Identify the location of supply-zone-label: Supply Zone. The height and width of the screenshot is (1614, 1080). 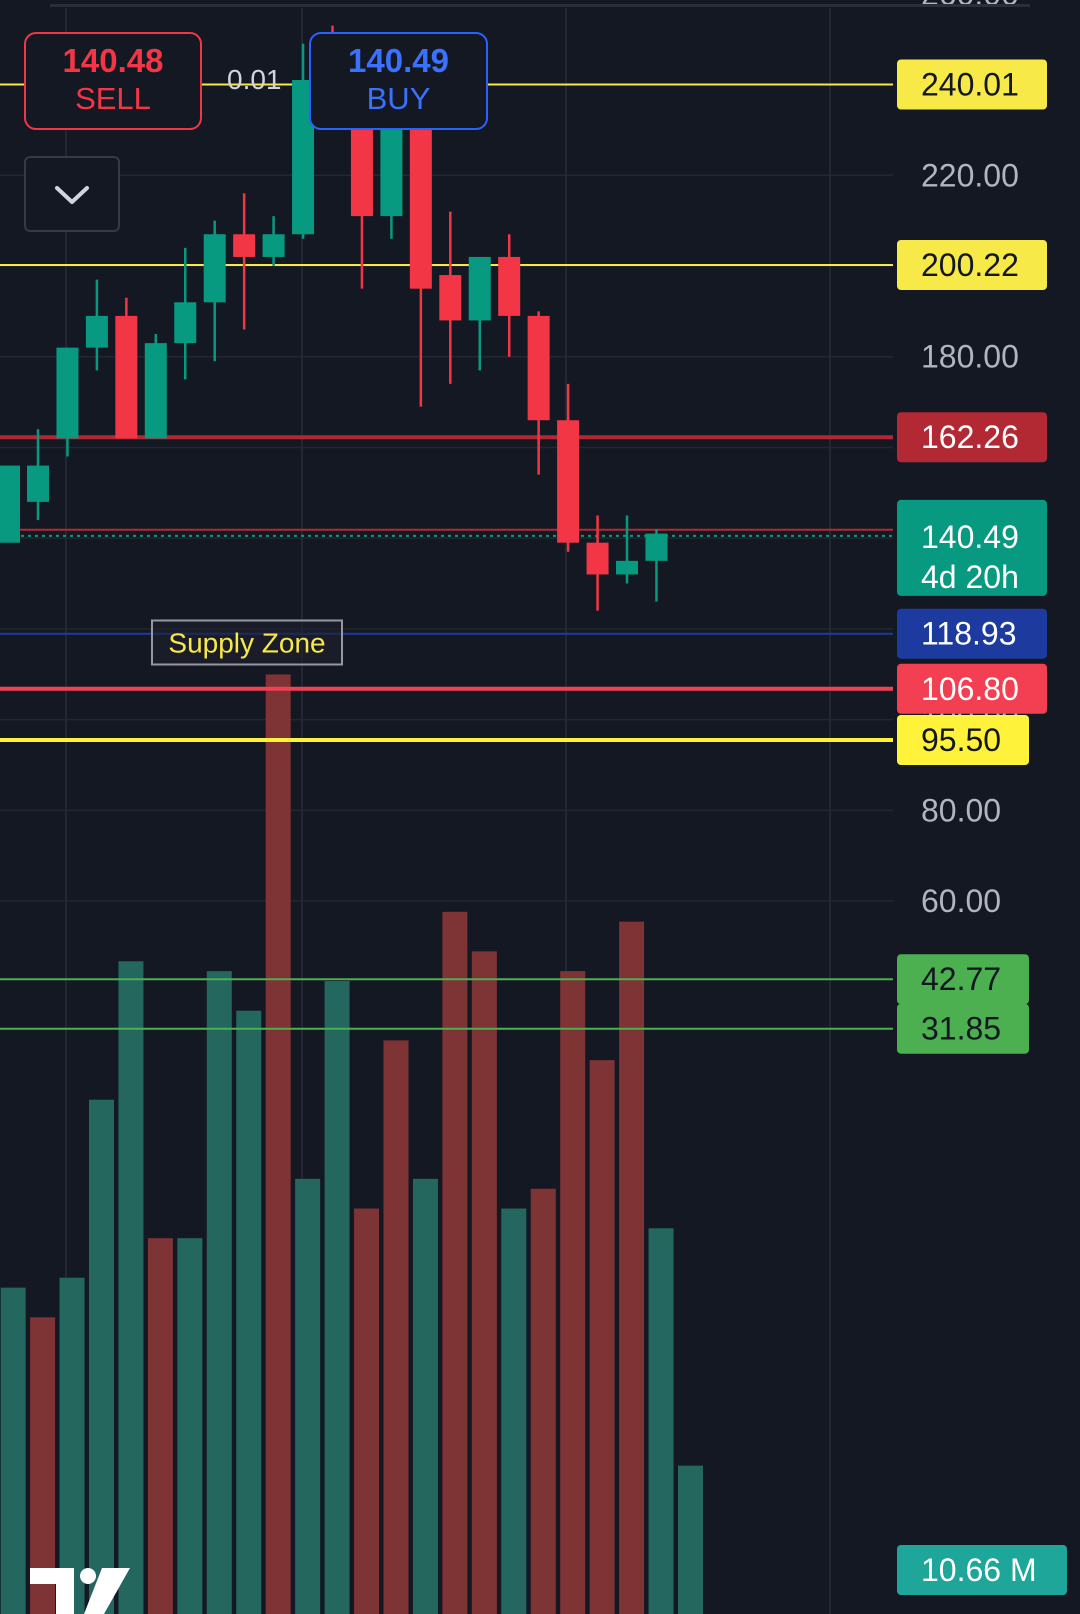
(246, 642).